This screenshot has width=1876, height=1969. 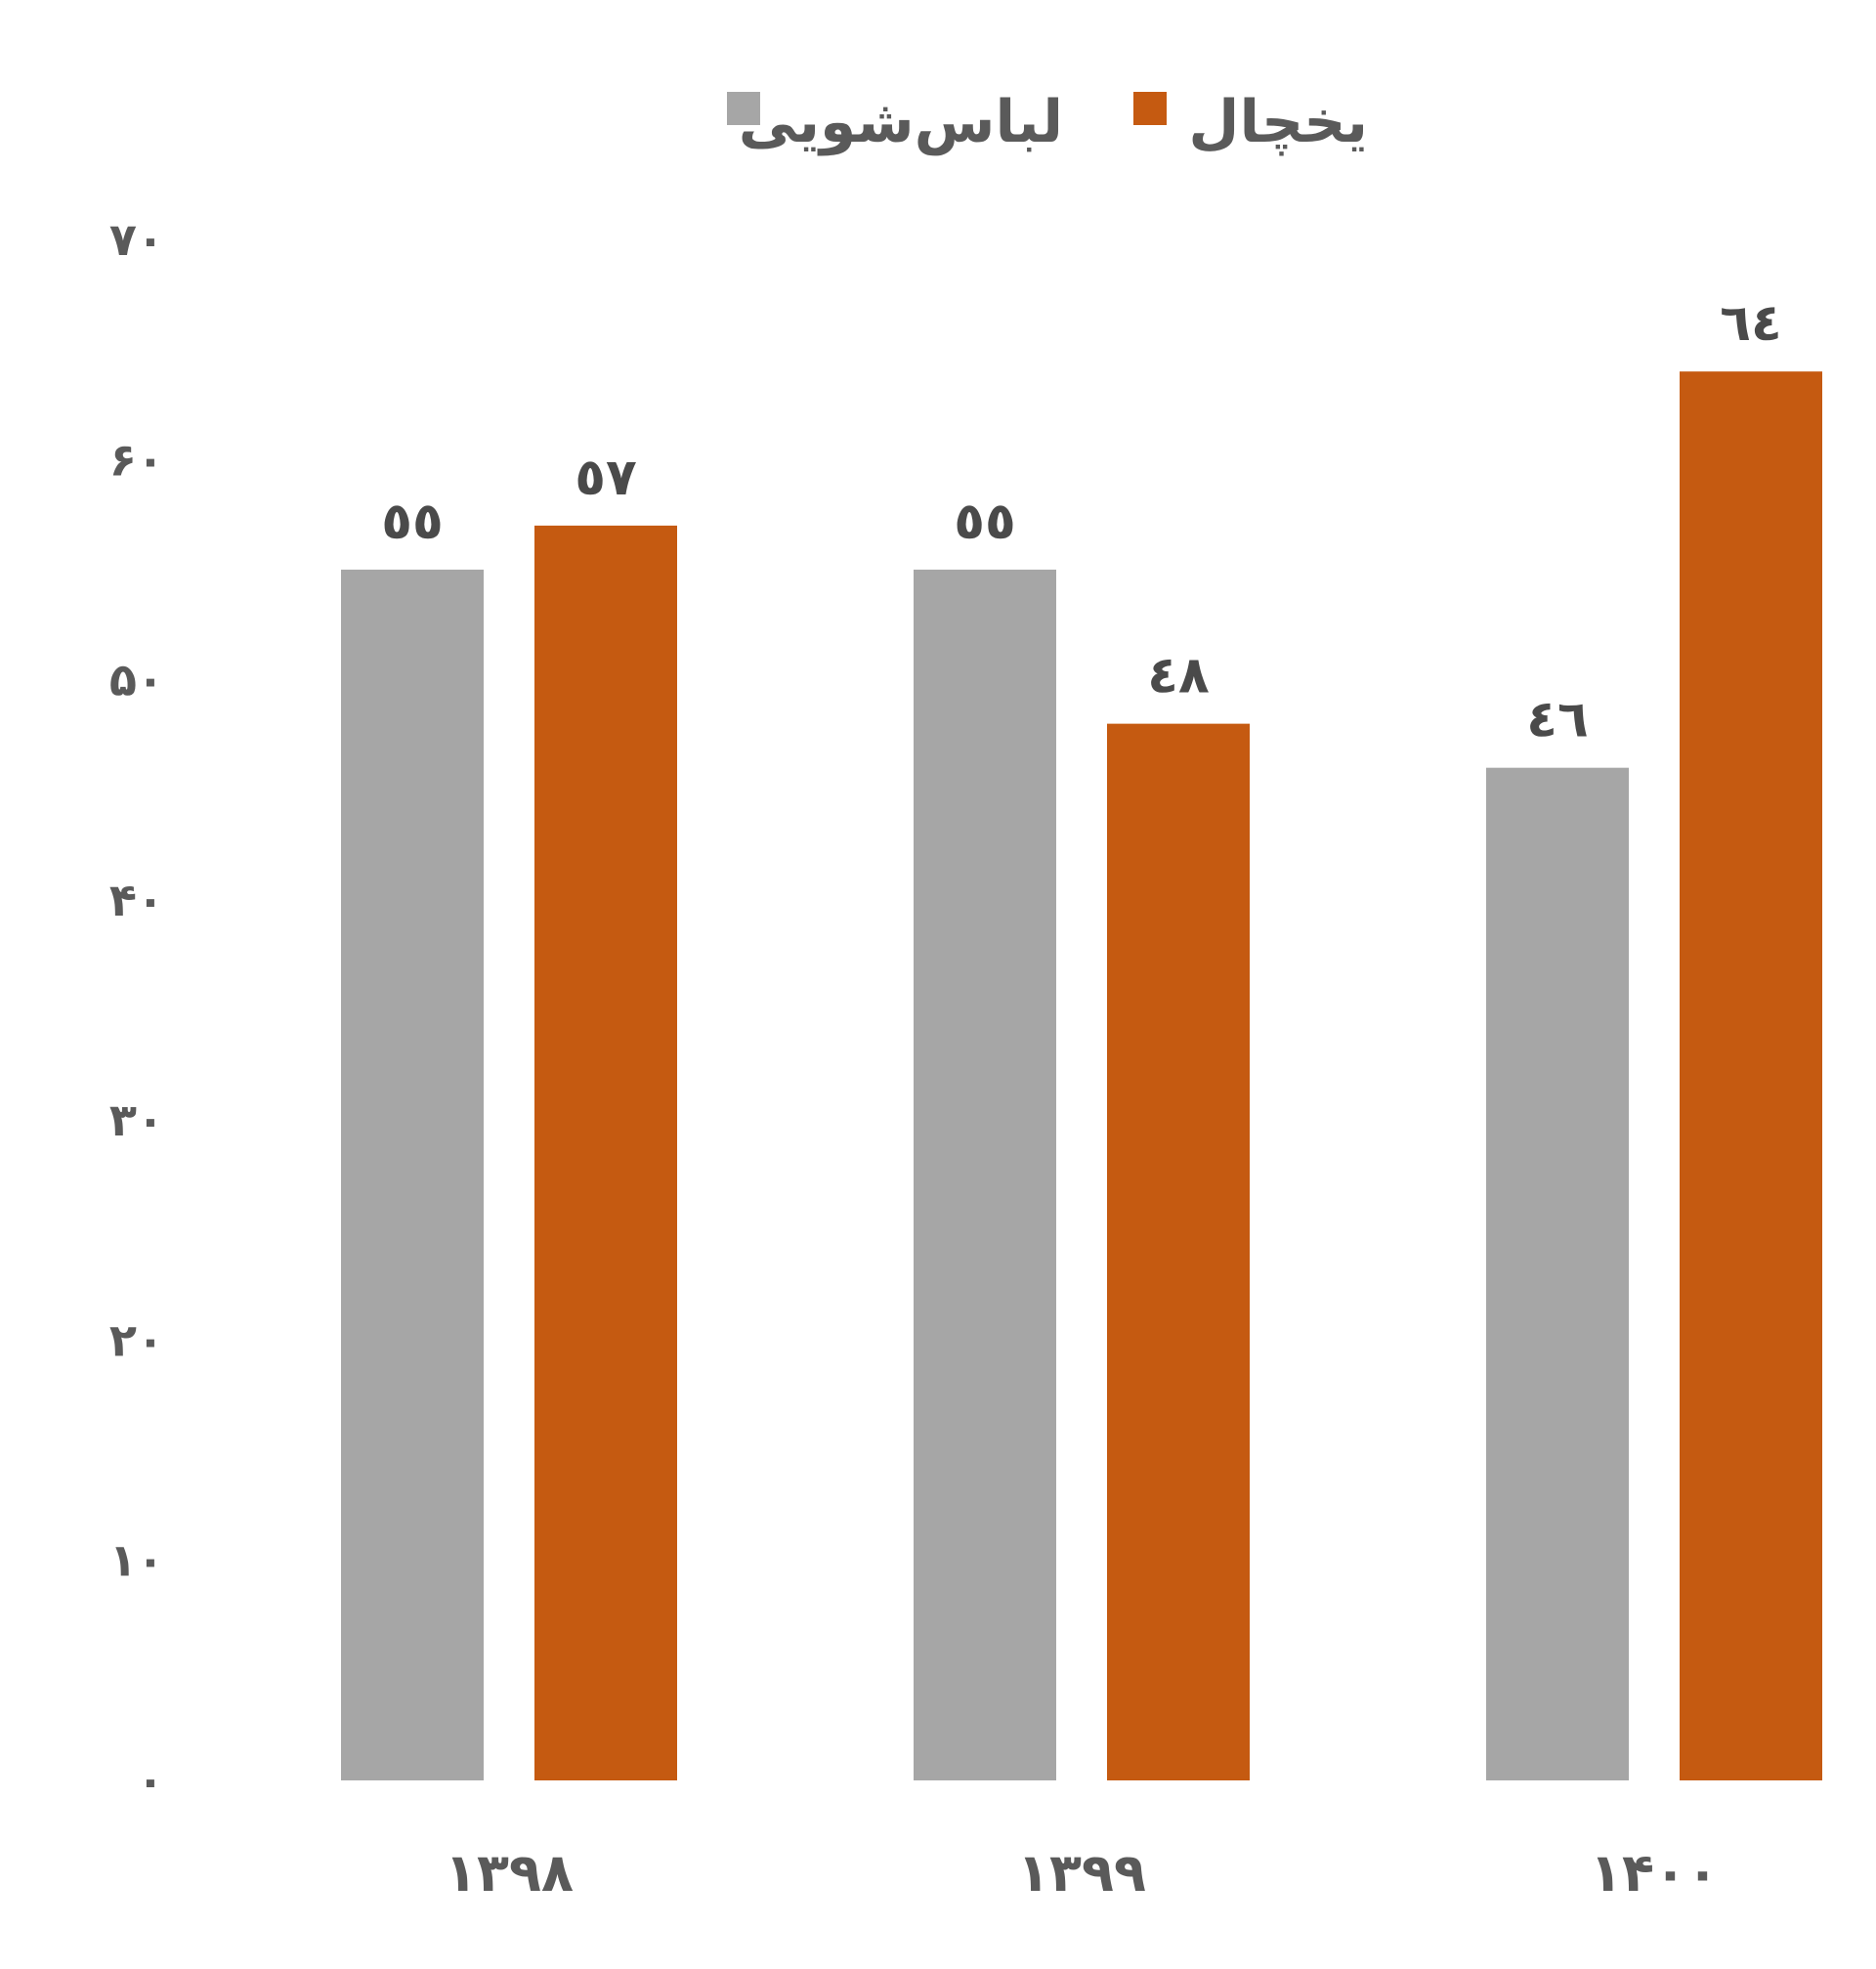 What do you see at coordinates (136, 680) in the screenshot?
I see `y-tick-label: ۵۰` at bounding box center [136, 680].